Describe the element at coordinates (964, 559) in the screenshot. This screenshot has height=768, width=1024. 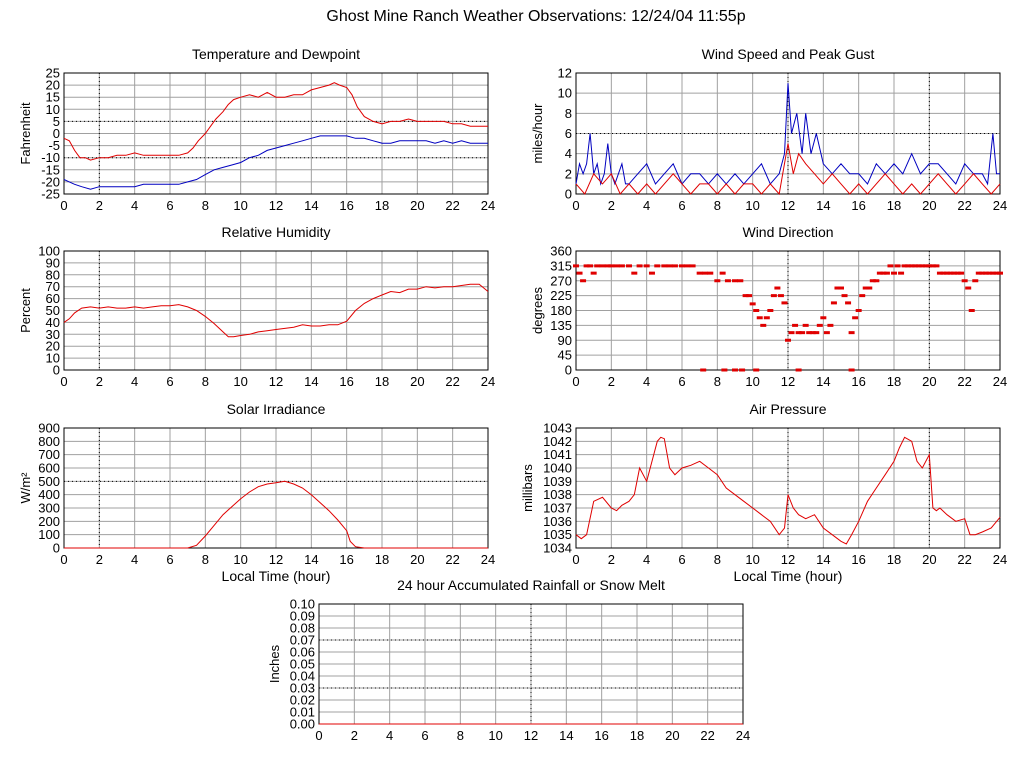
I see `pressure-xtick-label: 22` at that location.